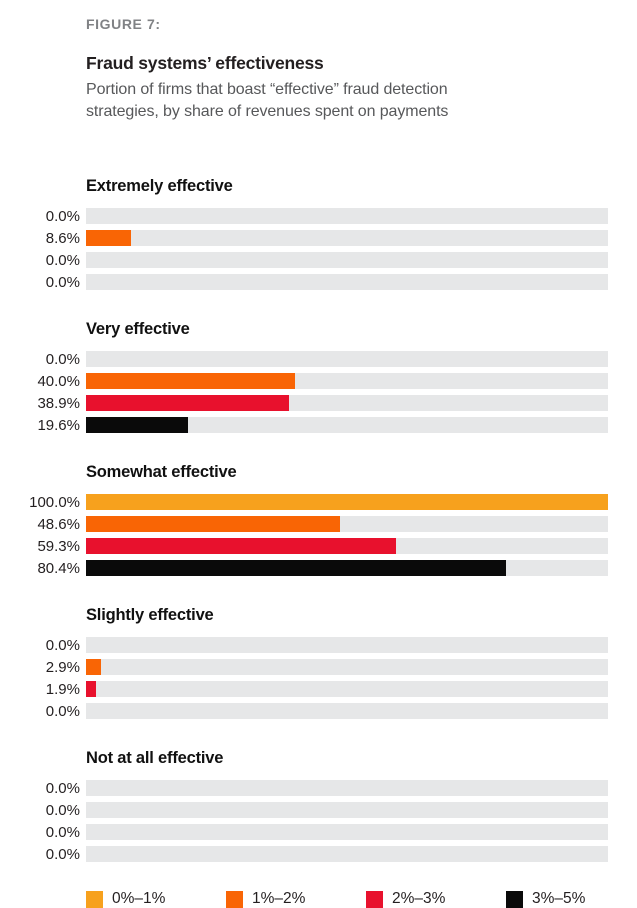 The image size is (637, 908). I want to click on chart-group: Very effective 0.0% 40.0% 38.9% 19.6%, so click(318, 377).